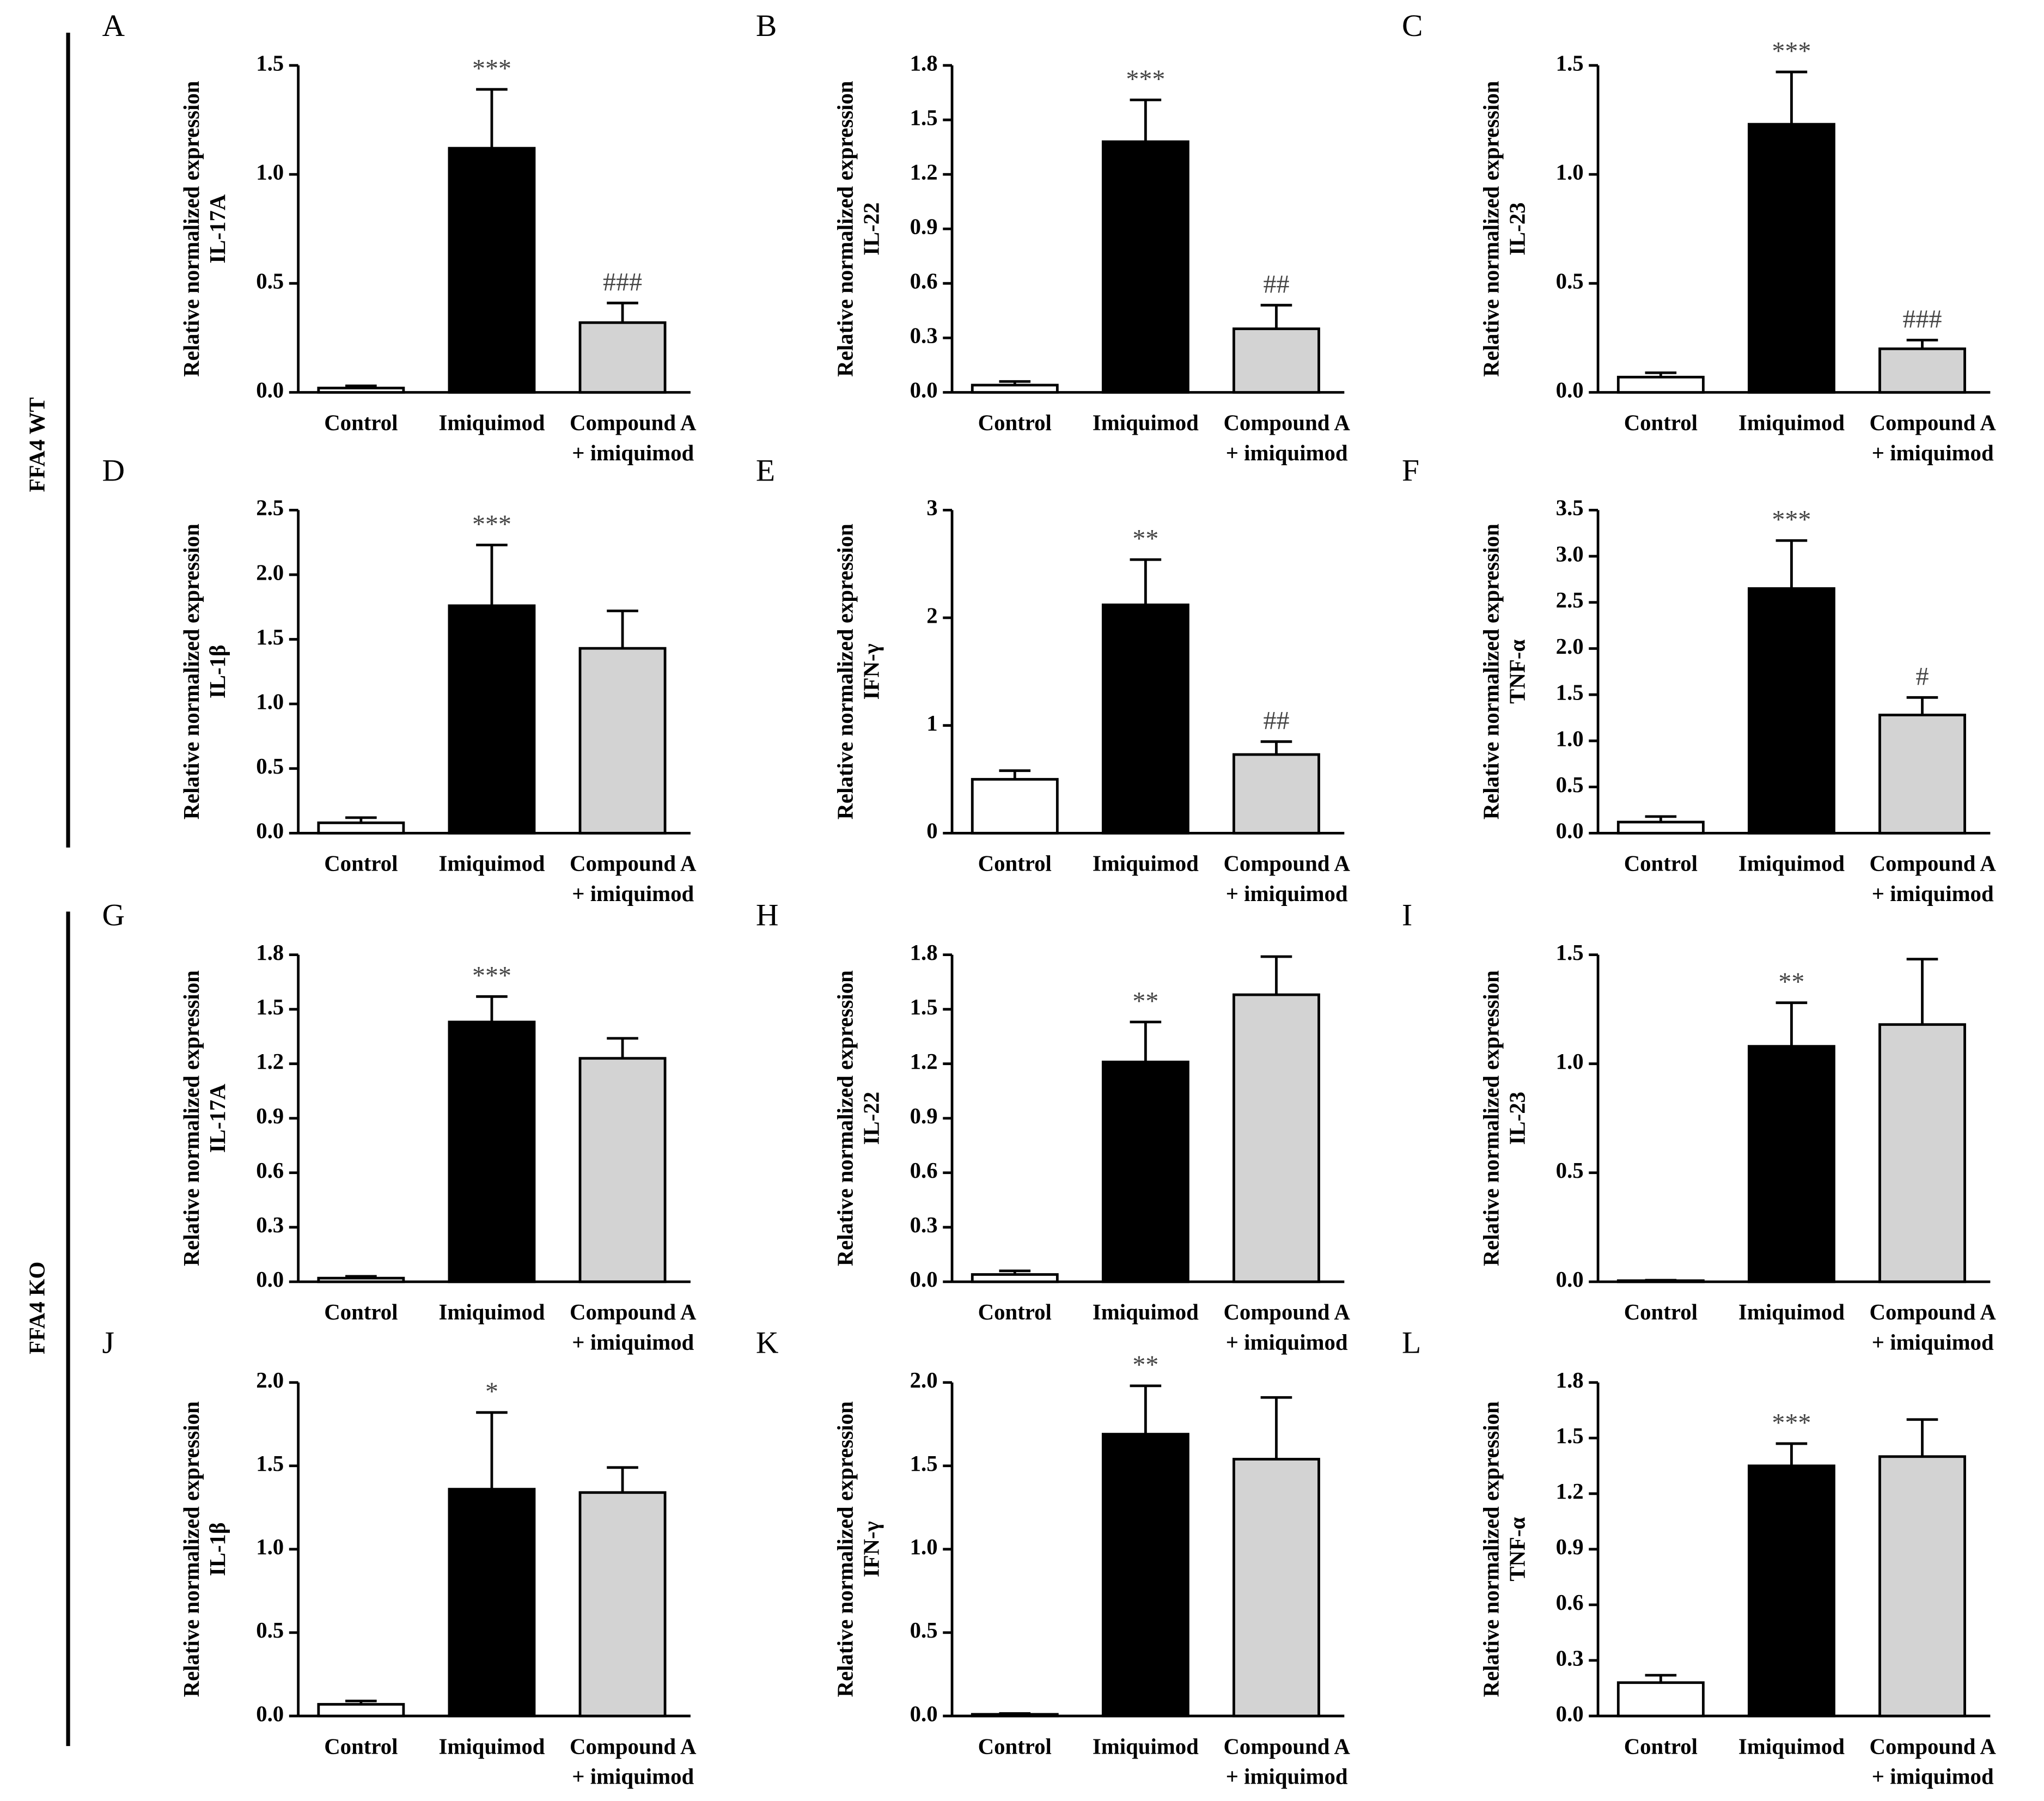 Image resolution: width=2044 pixels, height=1801 pixels. I want to click on significance: ###, so click(1922, 319).